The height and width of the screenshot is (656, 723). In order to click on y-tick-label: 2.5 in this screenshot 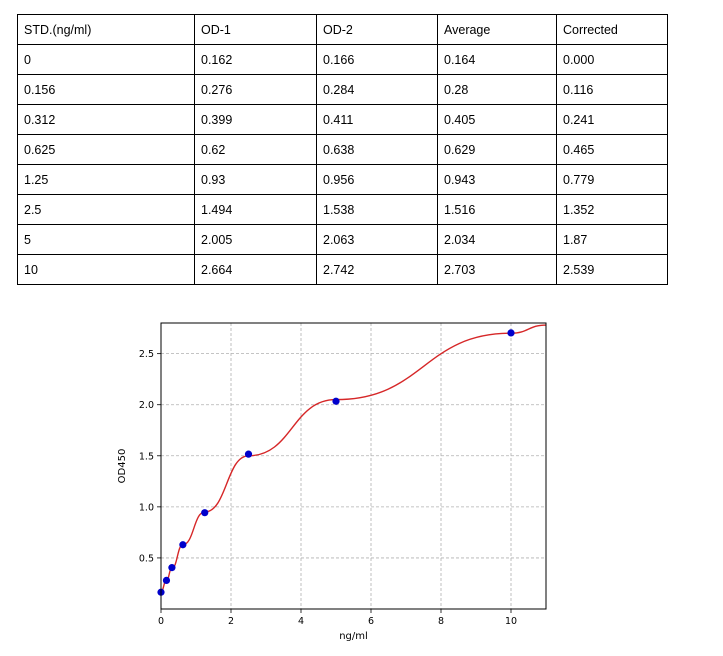, I will do `click(146, 354)`.